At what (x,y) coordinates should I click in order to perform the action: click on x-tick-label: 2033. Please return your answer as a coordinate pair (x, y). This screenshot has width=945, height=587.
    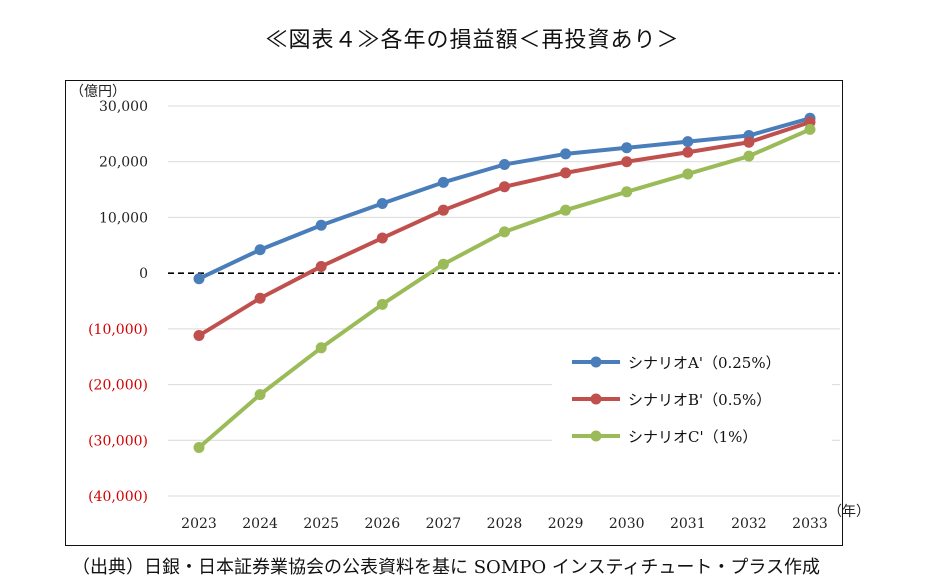
    Looking at the image, I should click on (810, 524).